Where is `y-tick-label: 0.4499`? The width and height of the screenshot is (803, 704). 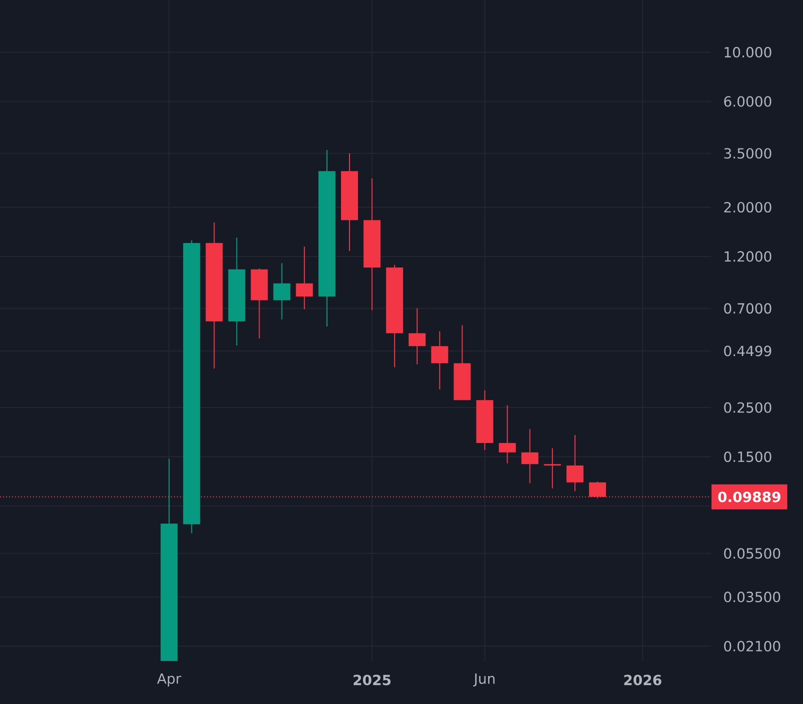 y-tick-label: 0.4499 is located at coordinates (748, 351).